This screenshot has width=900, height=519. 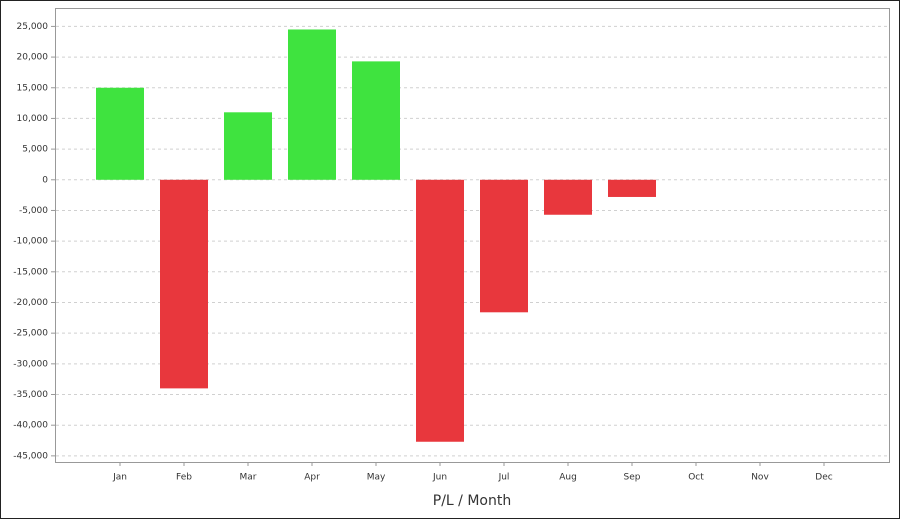 What do you see at coordinates (504, 478) in the screenshot?
I see `x-tick-label: Jul` at bounding box center [504, 478].